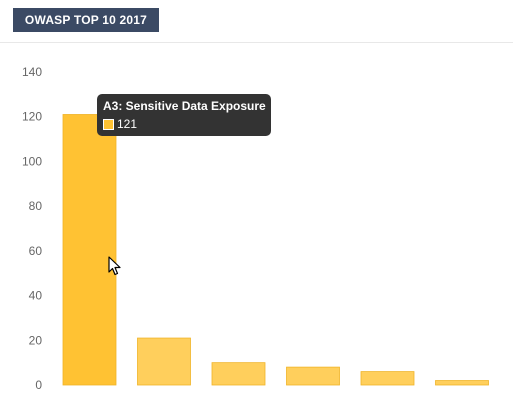  What do you see at coordinates (36, 251) in the screenshot?
I see `y-tick-label: 60` at bounding box center [36, 251].